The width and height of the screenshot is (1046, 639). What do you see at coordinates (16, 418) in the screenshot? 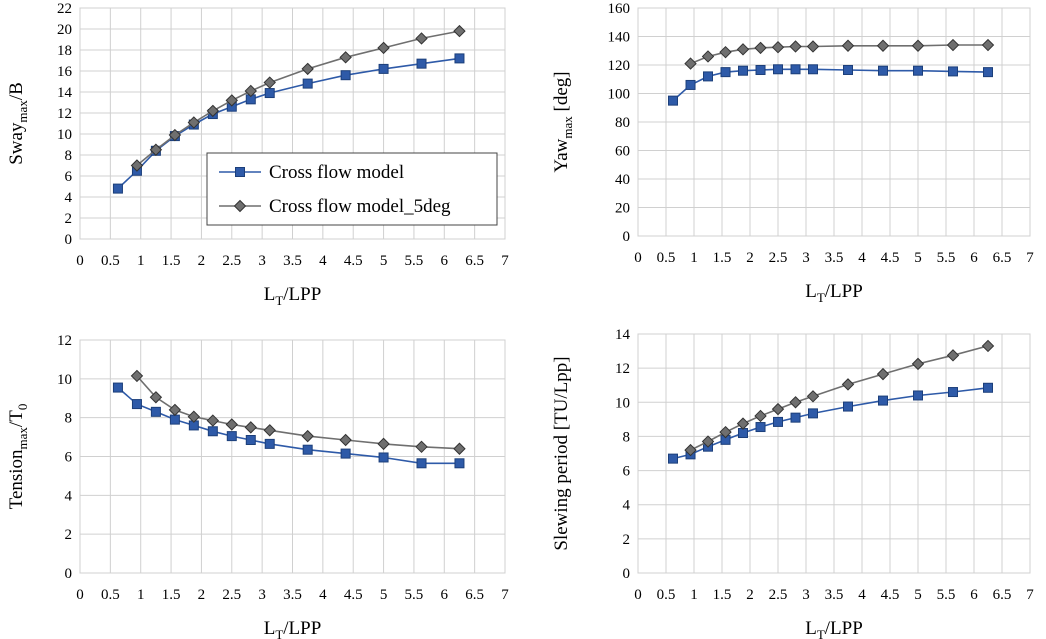
I see `y-axis-label-rest: /T` at bounding box center [16, 418].